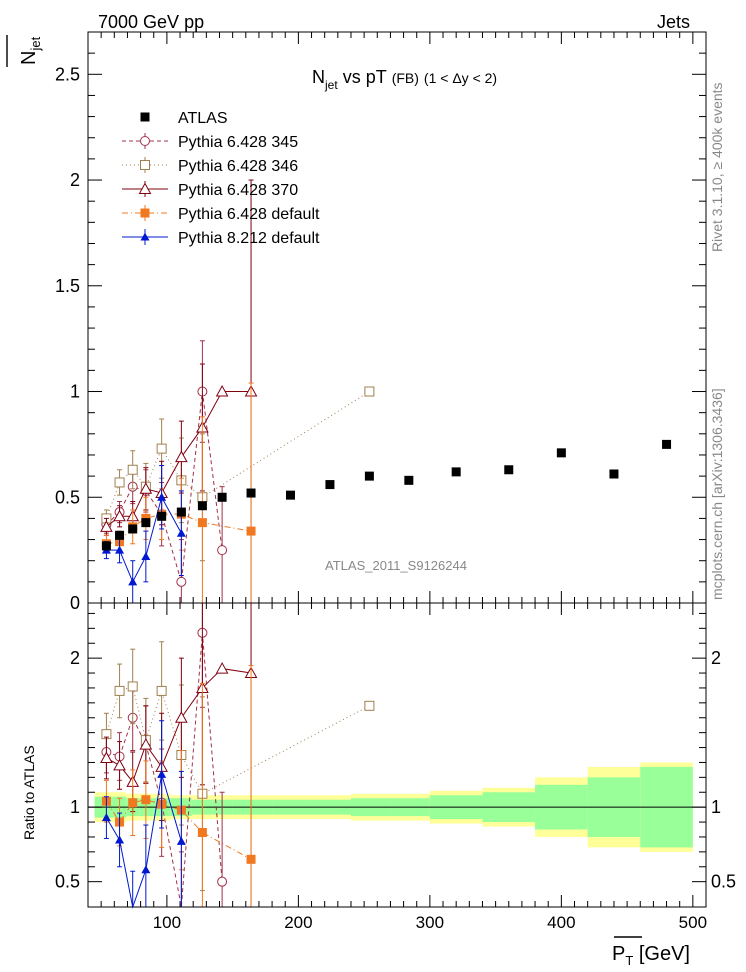 The height and width of the screenshot is (972, 746). Describe the element at coordinates (717, 494) in the screenshot. I see `side-text-bottom: mcplots.cern.ch [arXiv:1306.3436]` at that location.